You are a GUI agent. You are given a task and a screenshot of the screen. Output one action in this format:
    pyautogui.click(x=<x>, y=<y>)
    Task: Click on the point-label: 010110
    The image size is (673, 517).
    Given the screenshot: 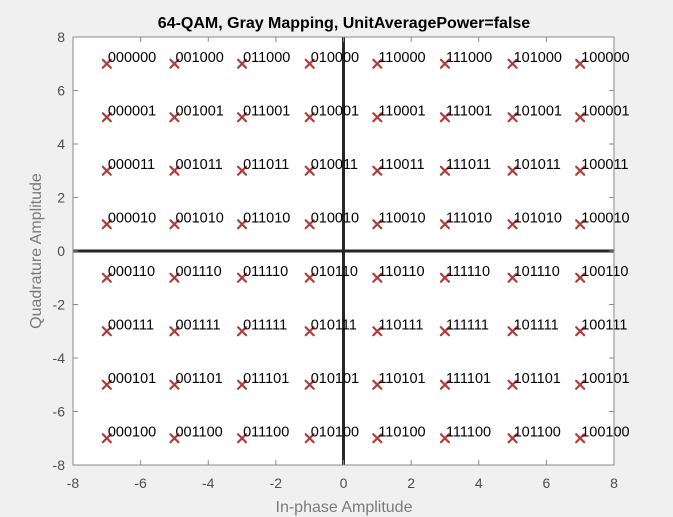 What is the action you would take?
    pyautogui.click(x=334, y=272)
    